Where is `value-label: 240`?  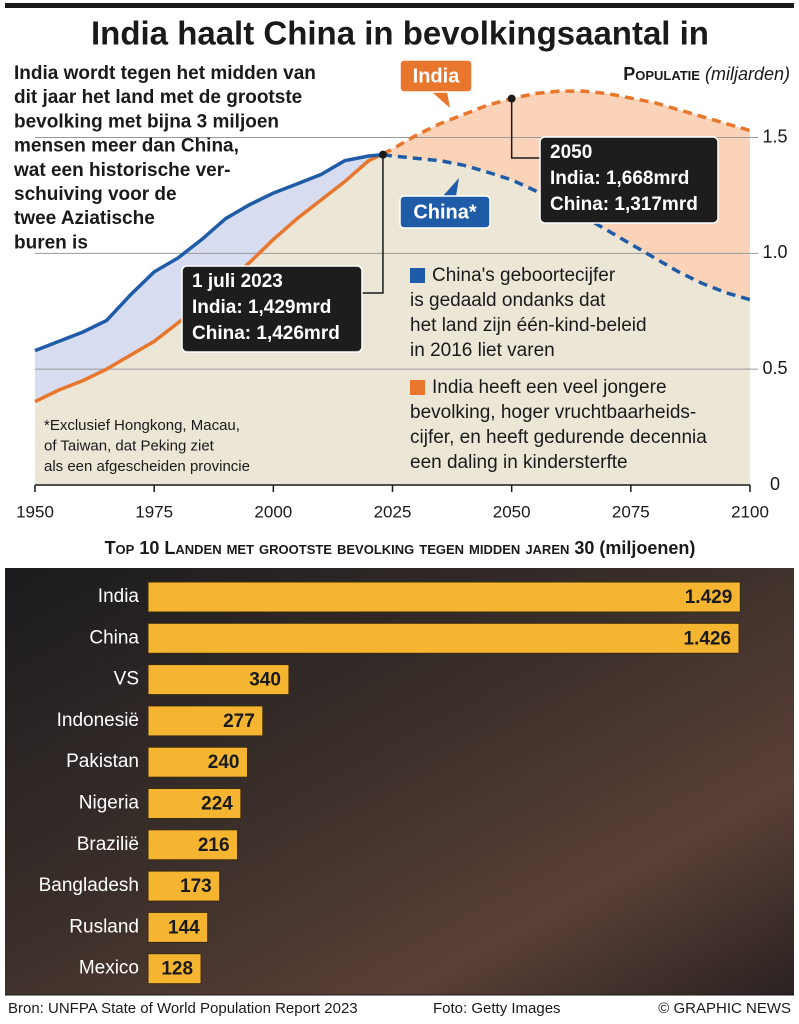
value-label: 240 is located at coordinates (224, 762).